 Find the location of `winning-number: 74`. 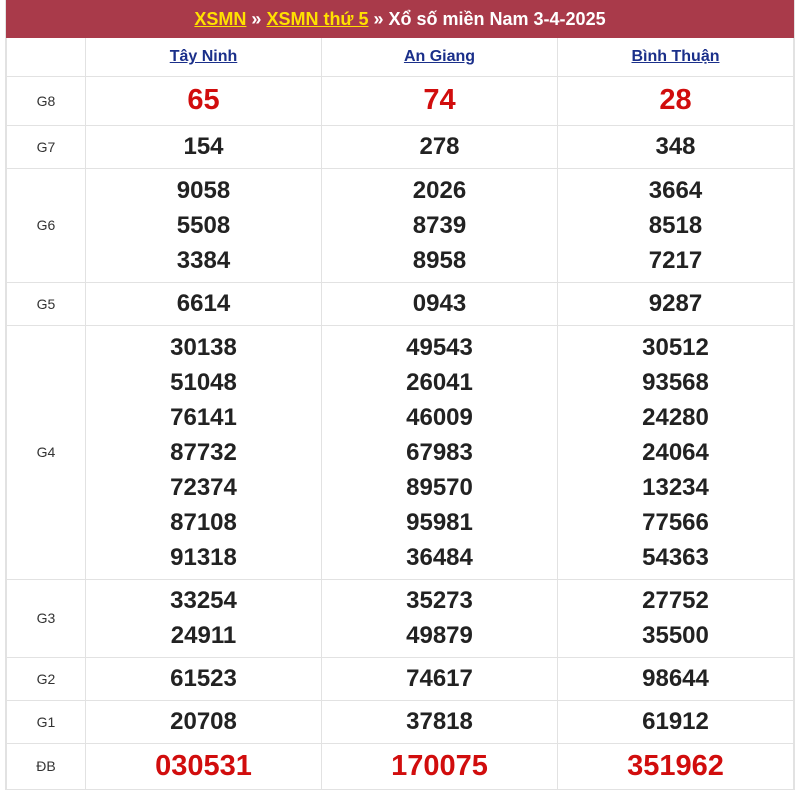

winning-number: 74 is located at coordinates (439, 100).